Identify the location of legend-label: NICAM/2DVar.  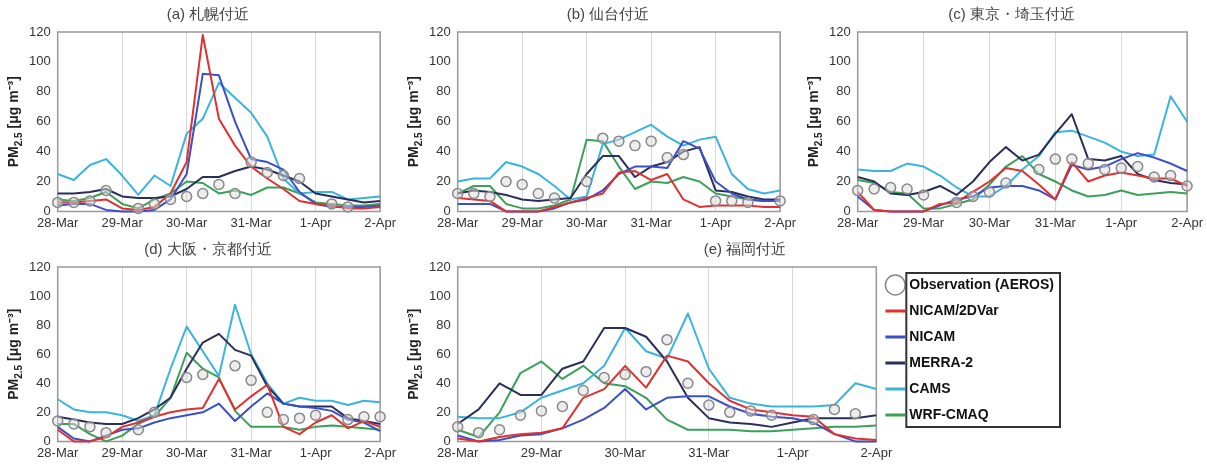
(954, 309).